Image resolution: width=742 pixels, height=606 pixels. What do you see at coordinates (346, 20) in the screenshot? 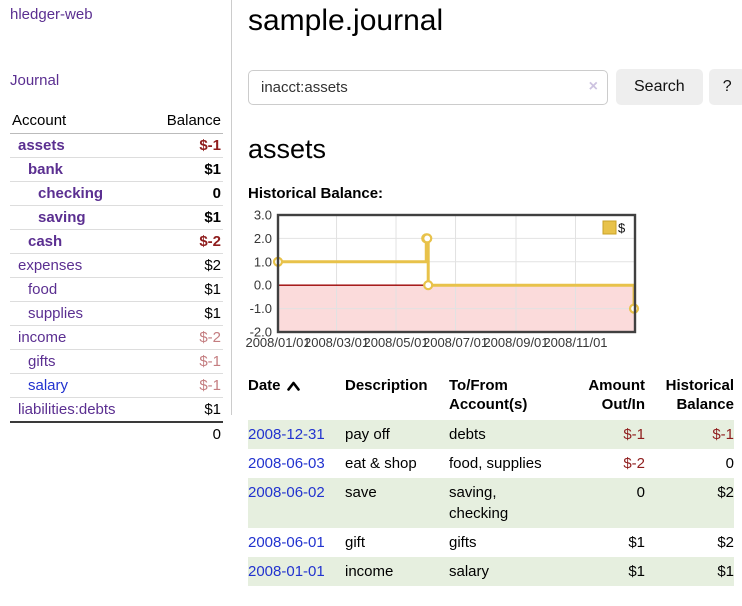
I see `page-title: sample.journal` at bounding box center [346, 20].